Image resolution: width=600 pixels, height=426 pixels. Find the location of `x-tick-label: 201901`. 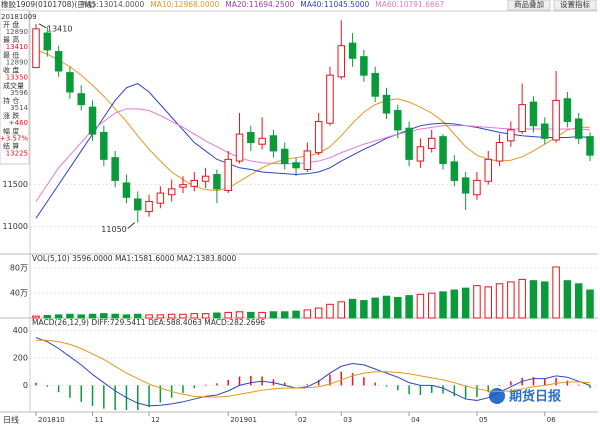

x-tick-label: 201901 is located at coordinates (243, 420).